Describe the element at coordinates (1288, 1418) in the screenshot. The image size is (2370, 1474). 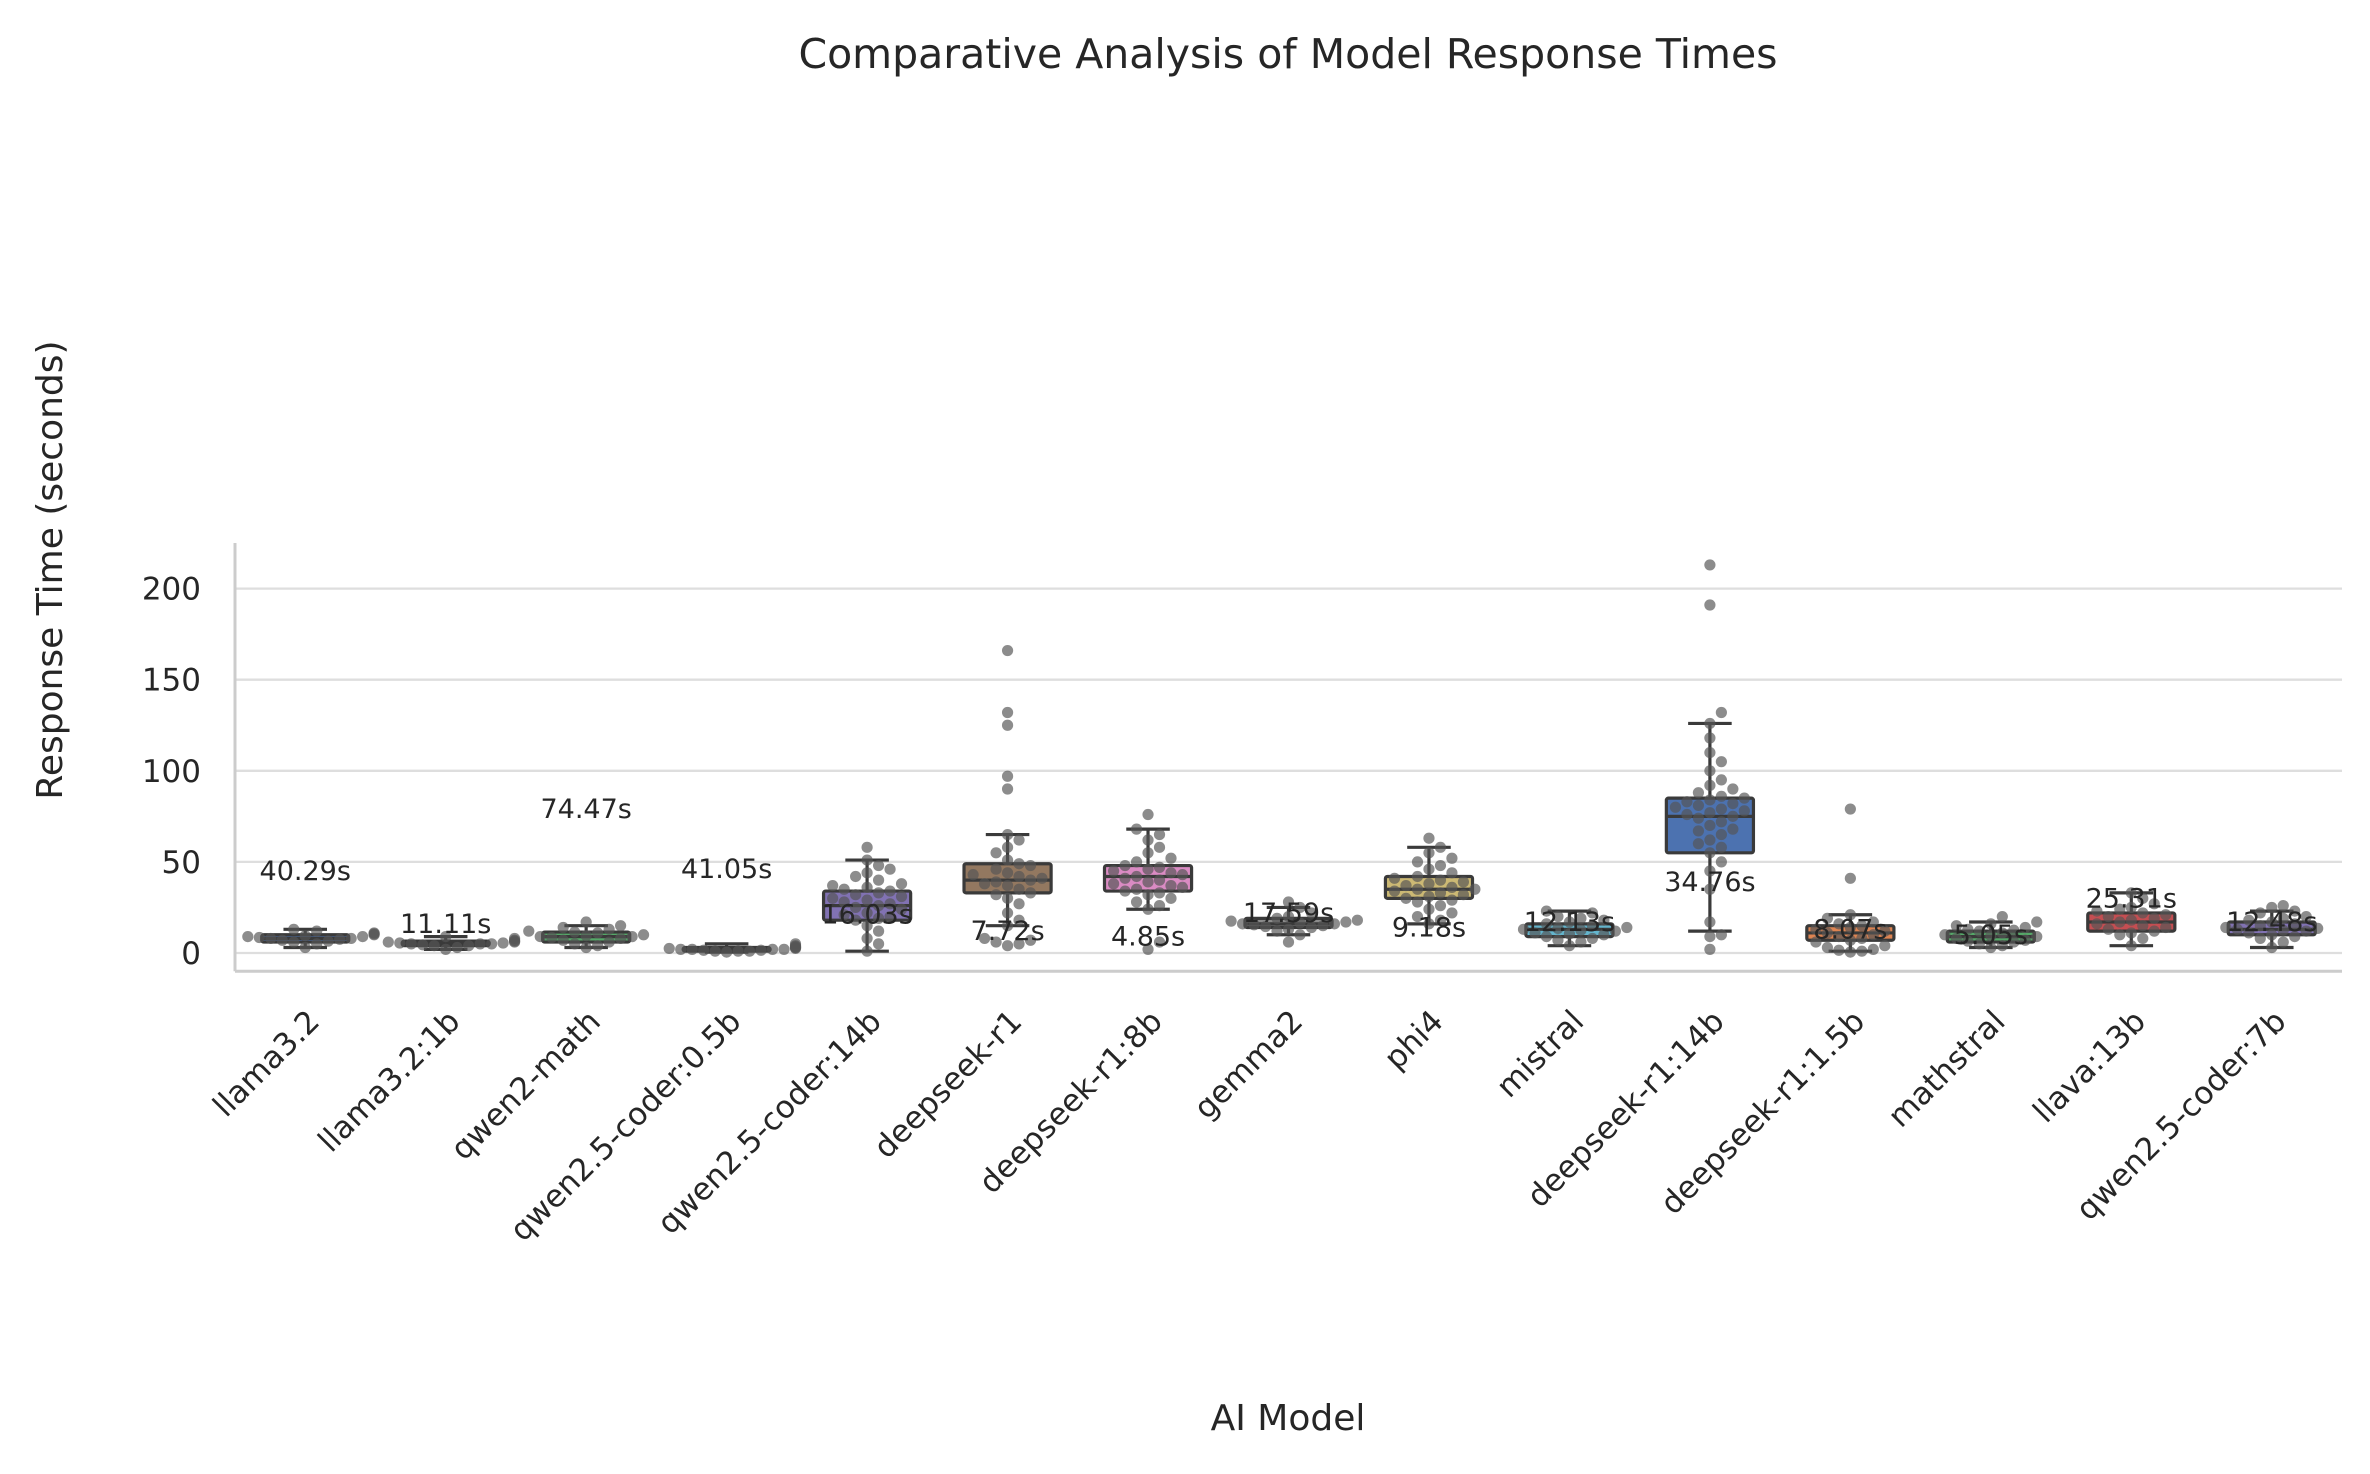
I see `x-axis-label: AI Model` at that location.